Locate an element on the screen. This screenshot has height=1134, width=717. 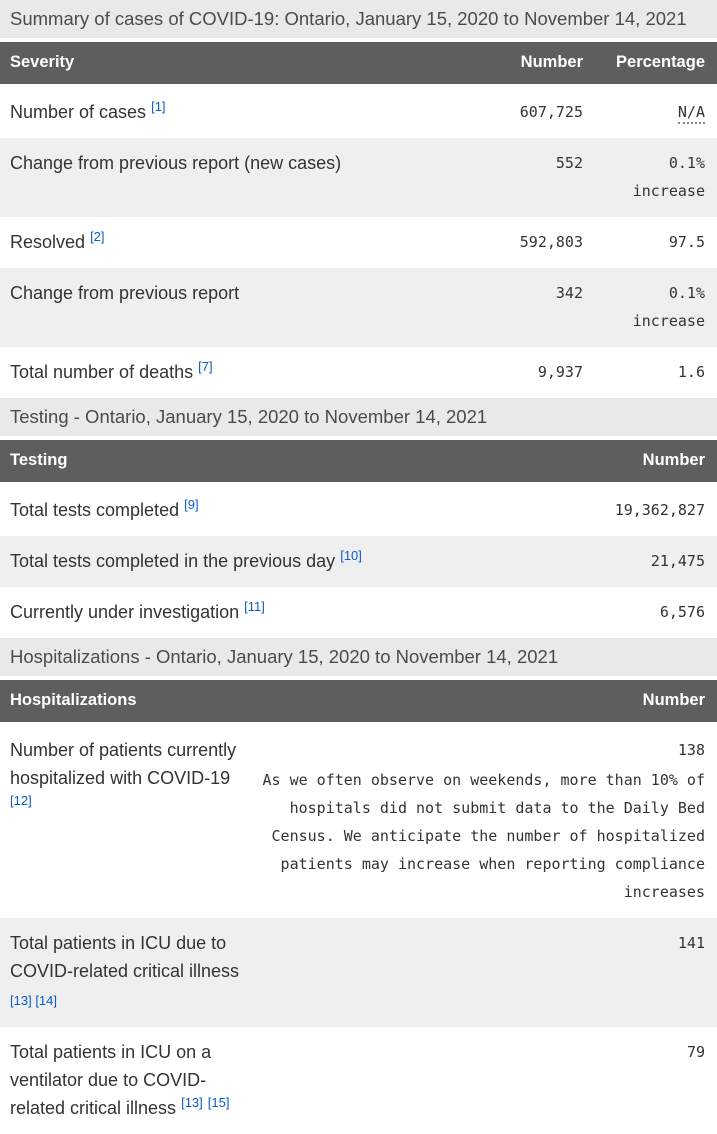
cases-header-row: Severity Number Percentage is located at coordinates (358, 64).